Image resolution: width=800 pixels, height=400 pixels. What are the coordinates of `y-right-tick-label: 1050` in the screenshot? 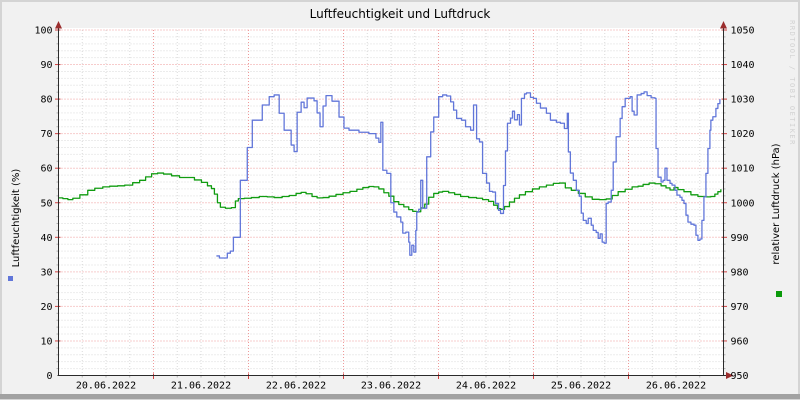 It's located at (743, 31).